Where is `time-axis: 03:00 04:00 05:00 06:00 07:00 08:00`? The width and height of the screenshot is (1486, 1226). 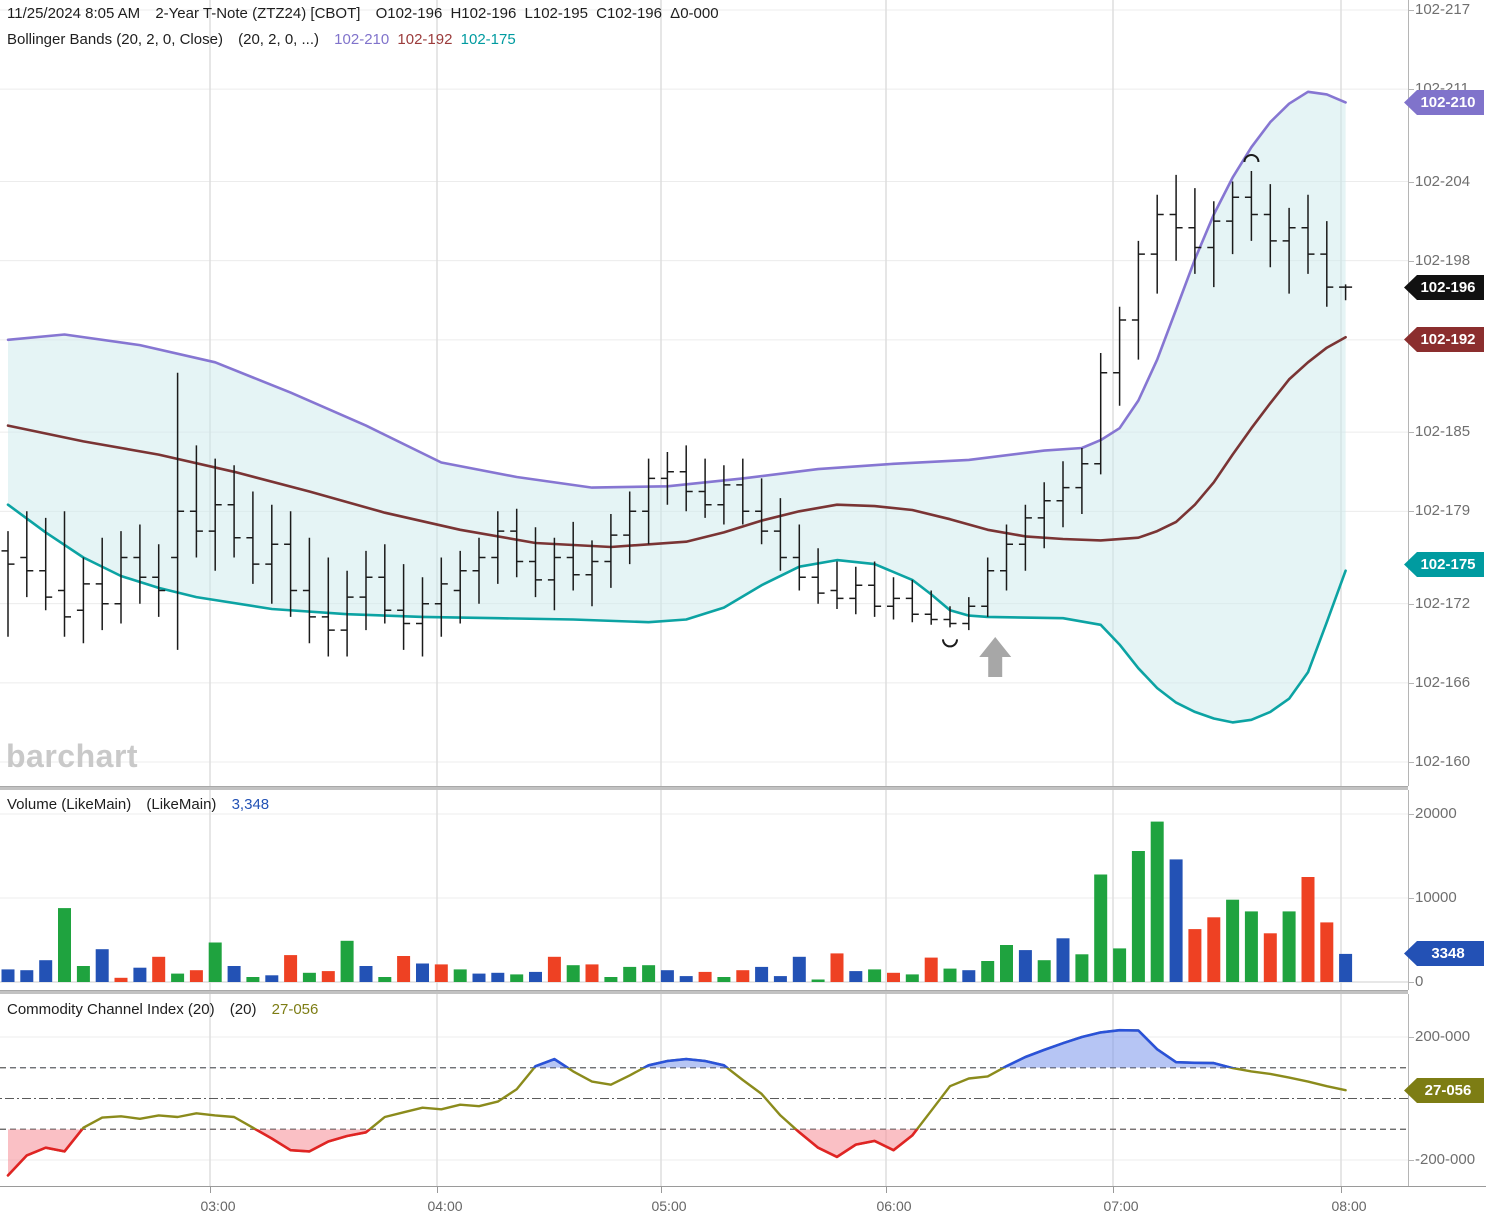 time-axis: 03:00 04:00 05:00 06:00 07:00 08:00 is located at coordinates (743, 1206).